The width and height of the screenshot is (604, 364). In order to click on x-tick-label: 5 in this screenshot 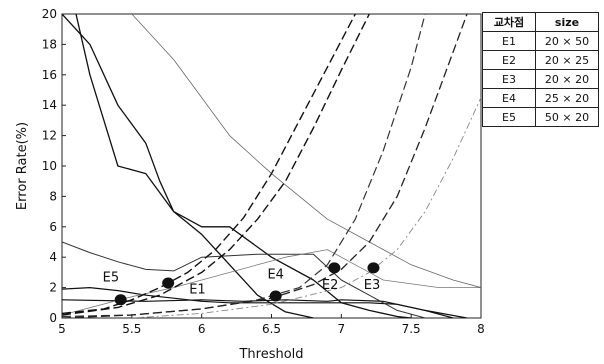, I will do `click(62, 329)`.